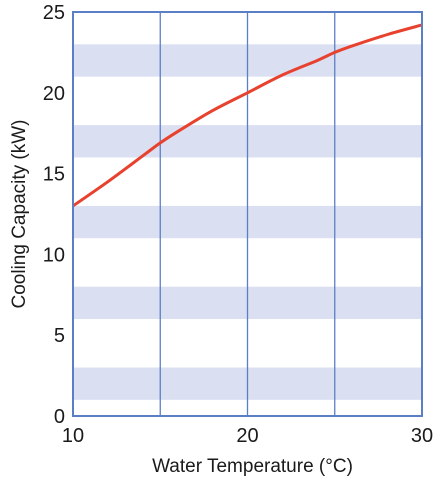 This screenshot has height=487, width=445. Describe the element at coordinates (59, 336) in the screenshot. I see `y-tick-label: 5` at that location.